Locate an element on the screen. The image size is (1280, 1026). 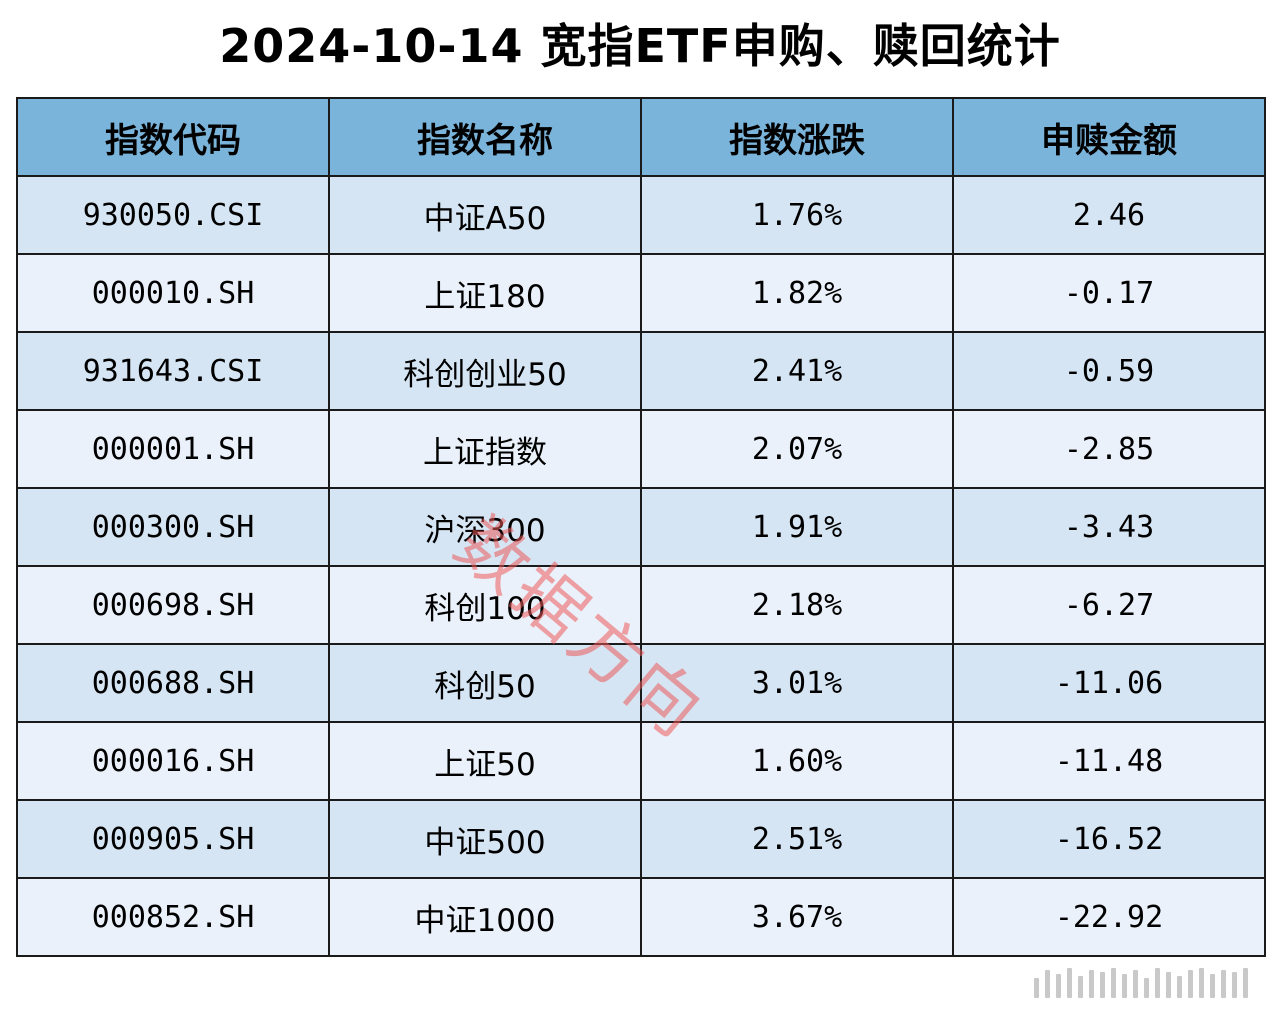
page-title: 2024-10-14 宽指ETF申购、赎回统计 is located at coordinates (640, 46).